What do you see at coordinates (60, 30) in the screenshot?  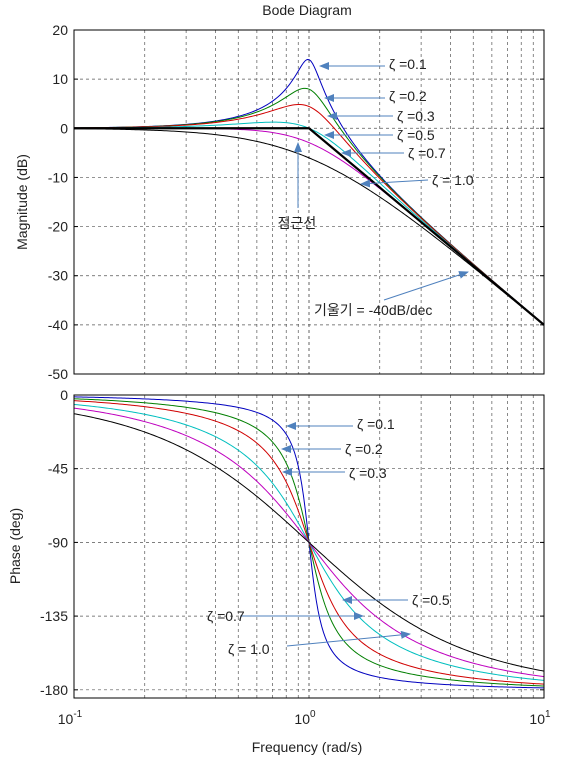 I see `y-tick-label: 20` at bounding box center [60, 30].